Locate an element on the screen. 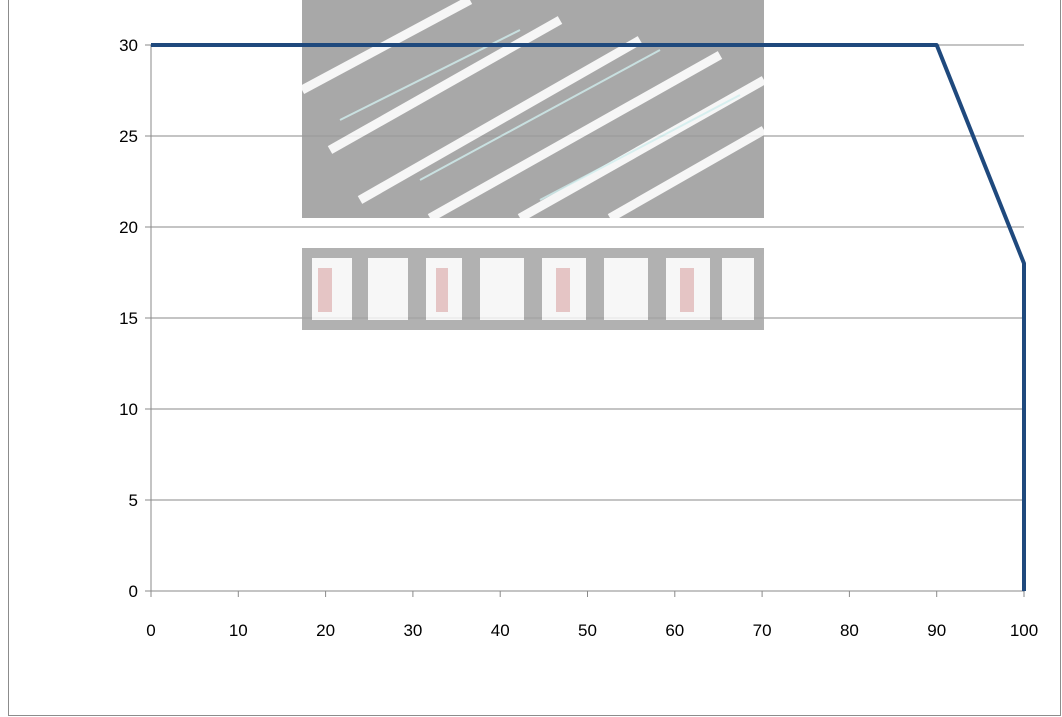 Image resolution: width=1062 pixels, height=717 pixels. x-tick-label: 50 is located at coordinates (587, 630).